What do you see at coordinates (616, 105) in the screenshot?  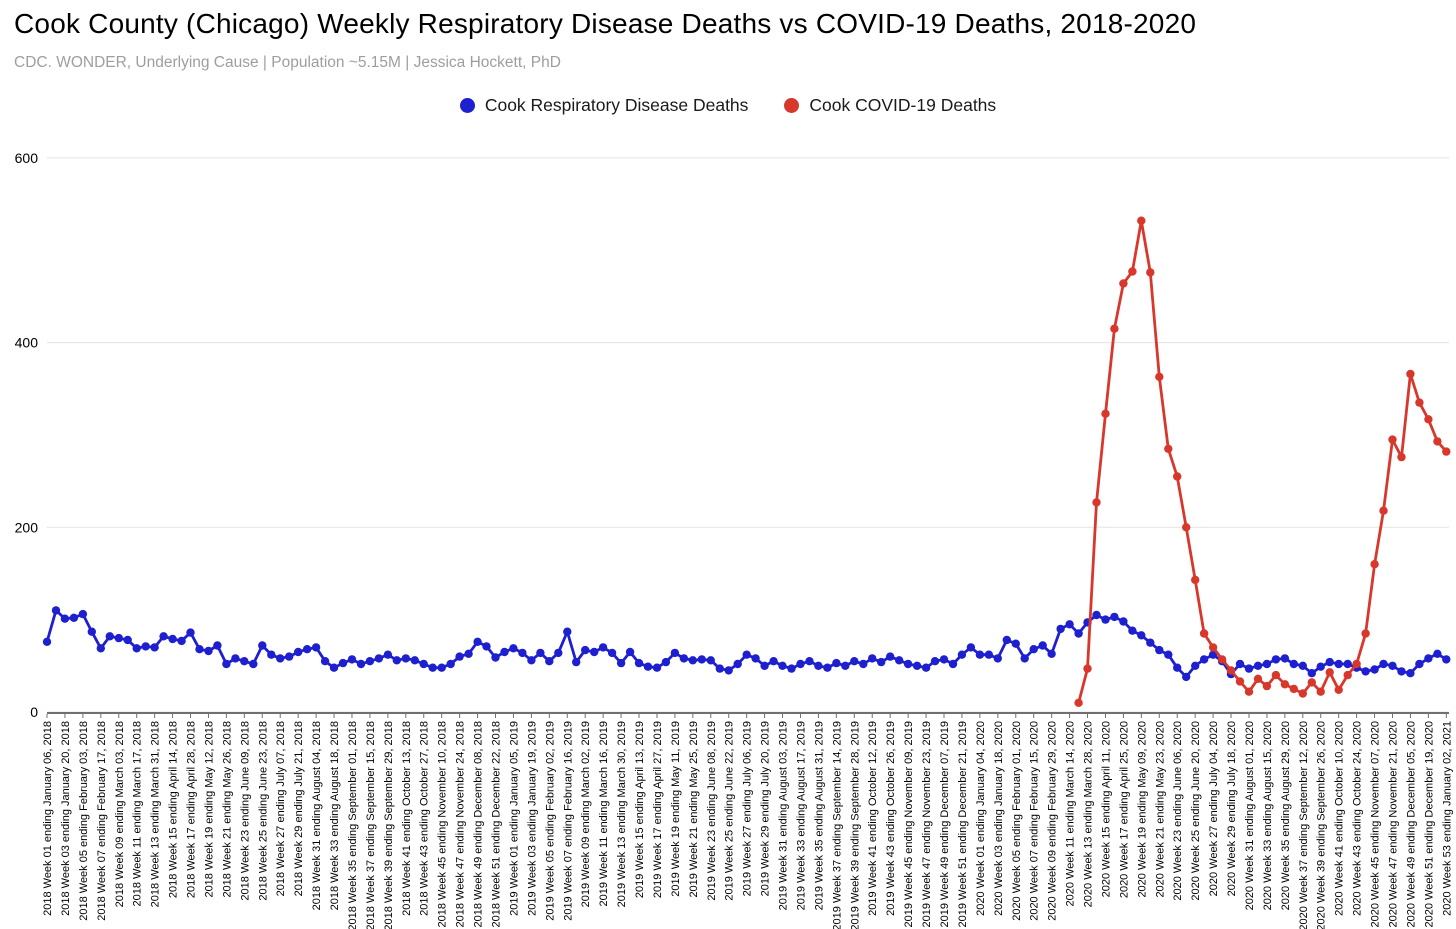 I see `legend-label-respiratory: Cook Respiratory Disease Deaths` at bounding box center [616, 105].